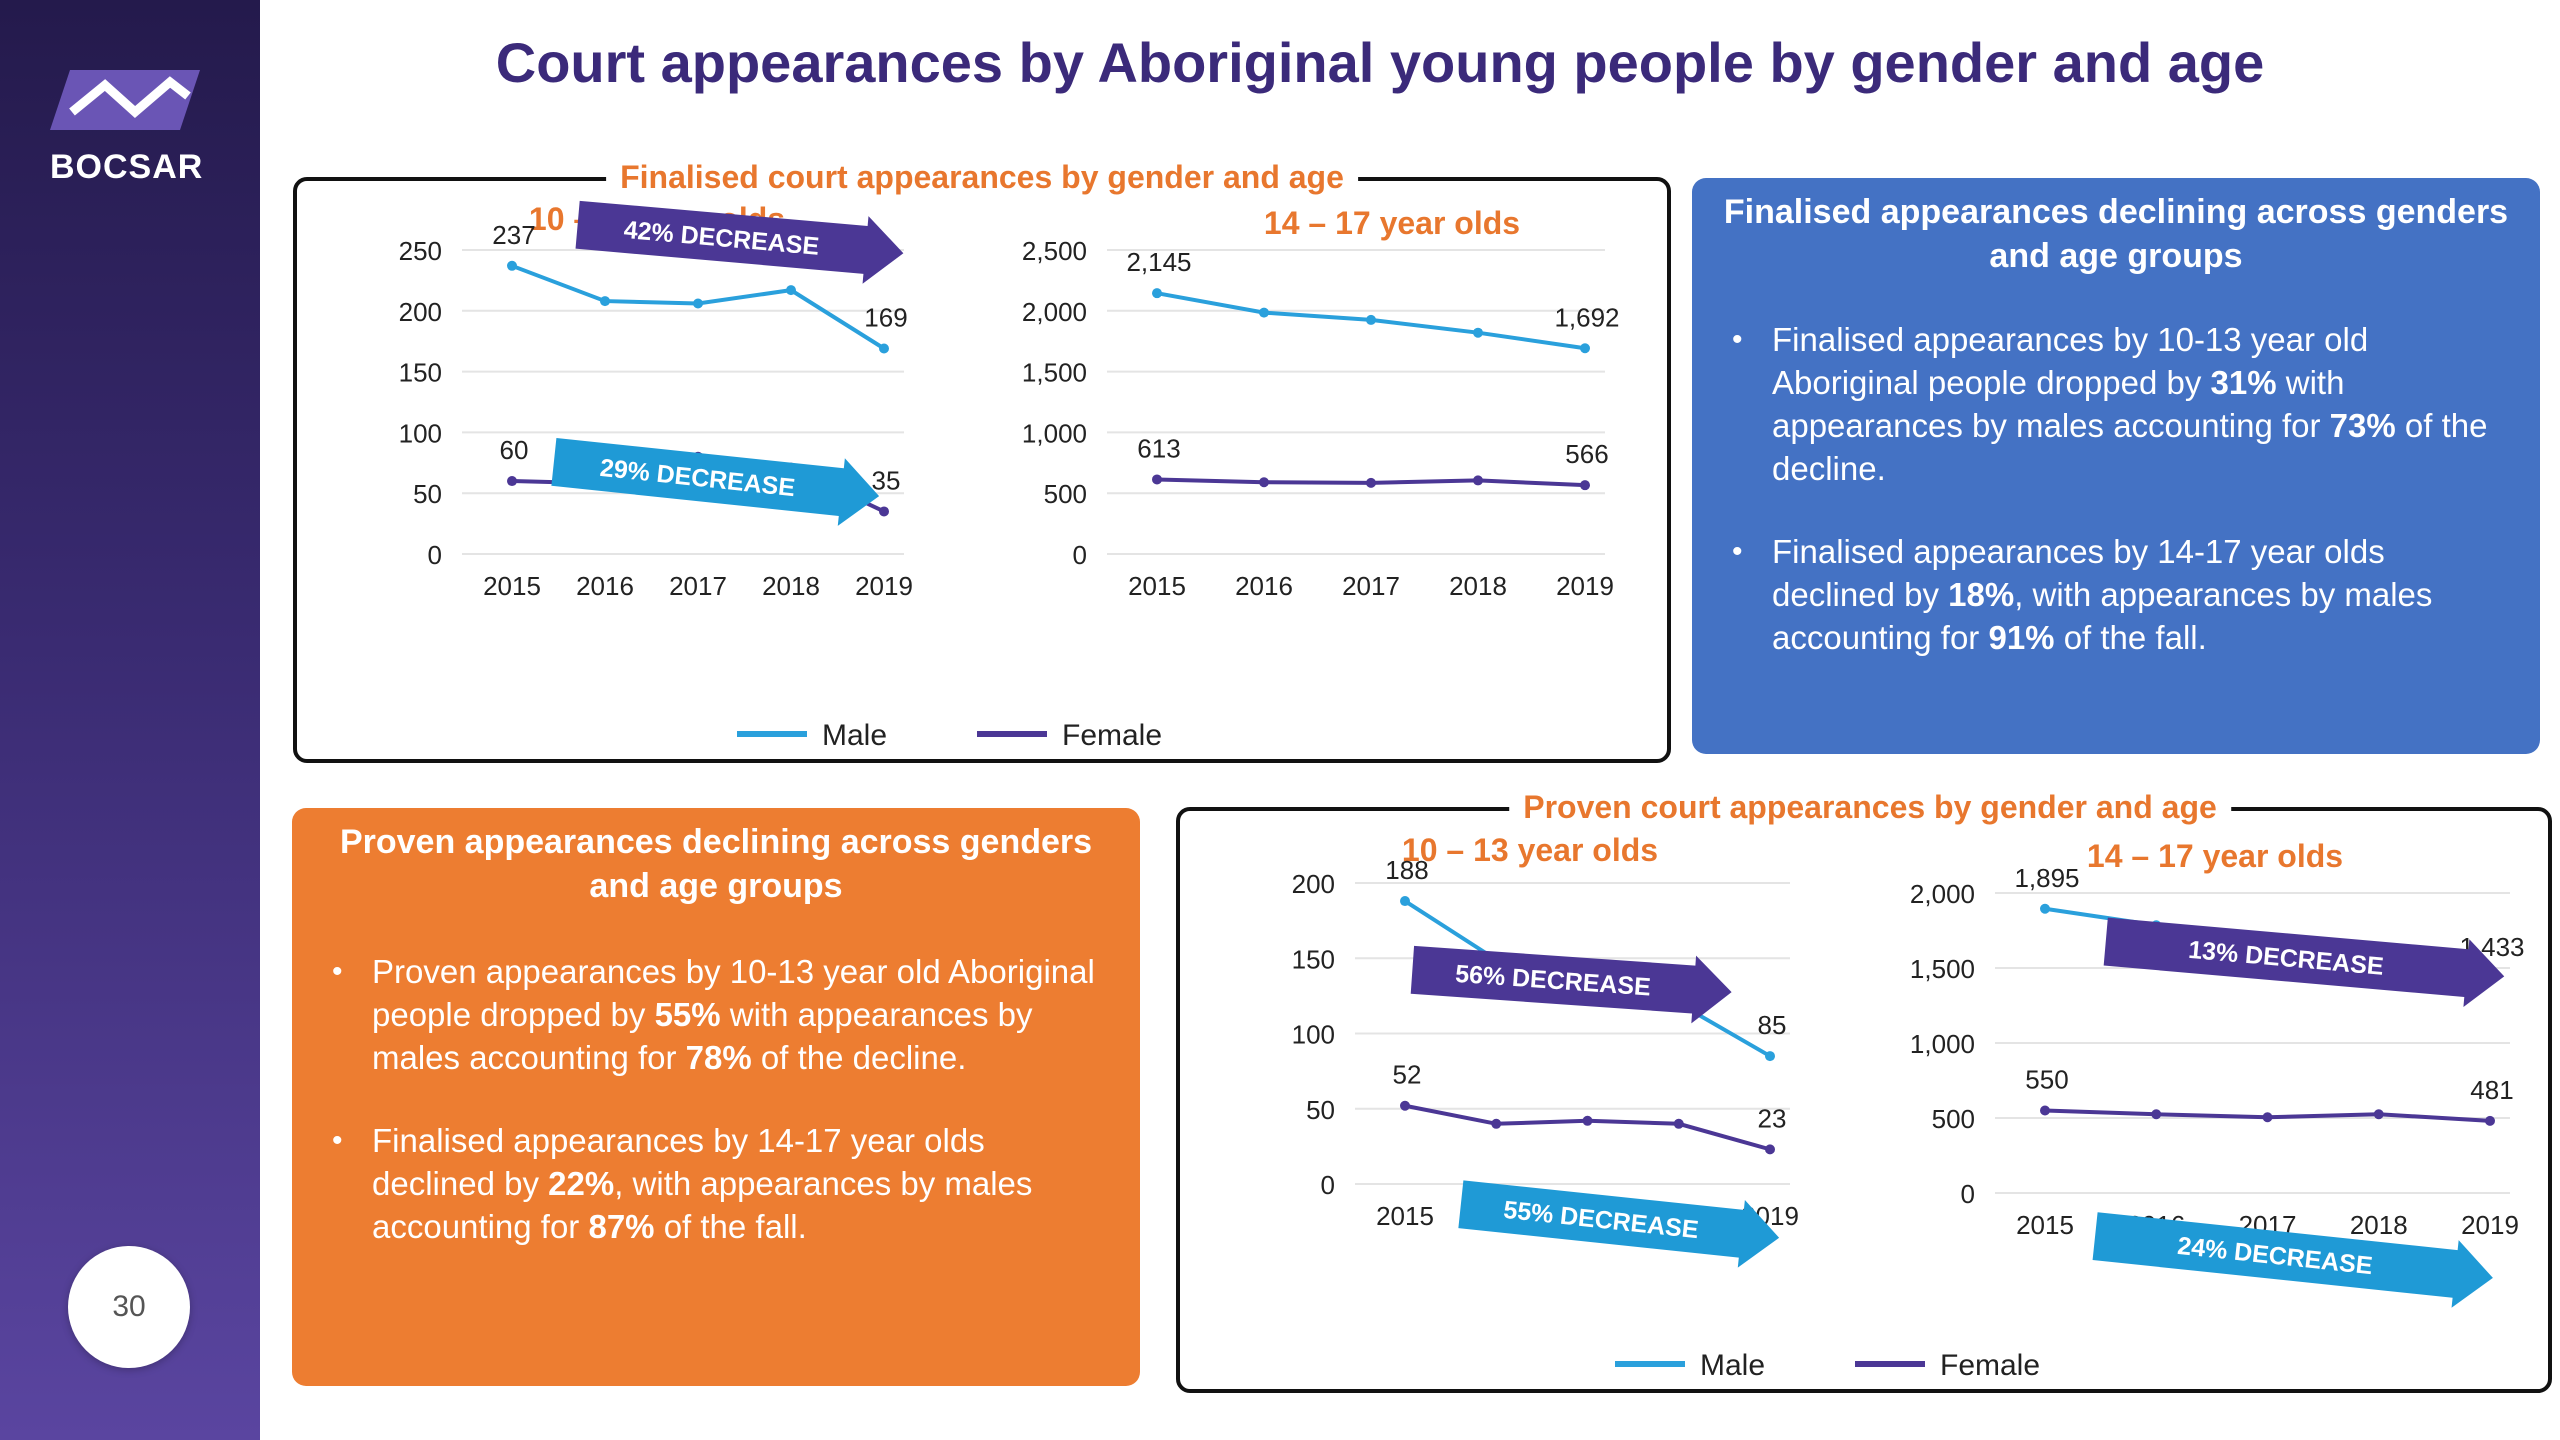  Describe the element at coordinates (1586, 317) in the screenshot. I see `data-label: 1,692` at that location.